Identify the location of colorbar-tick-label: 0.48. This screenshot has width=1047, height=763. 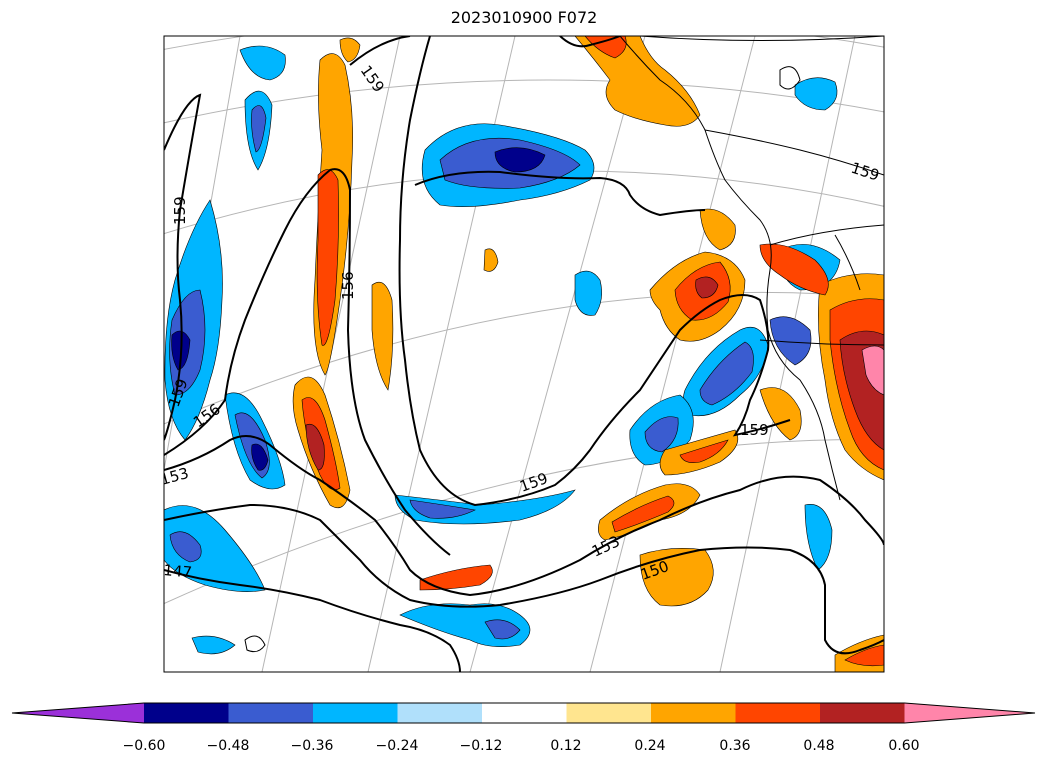
(818, 746).